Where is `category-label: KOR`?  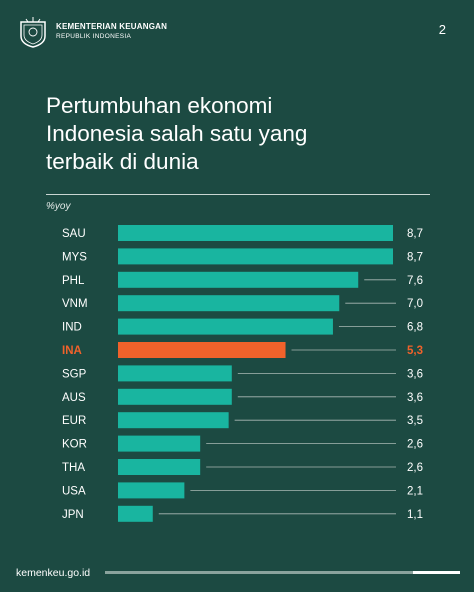
category-label: KOR is located at coordinates (74, 445).